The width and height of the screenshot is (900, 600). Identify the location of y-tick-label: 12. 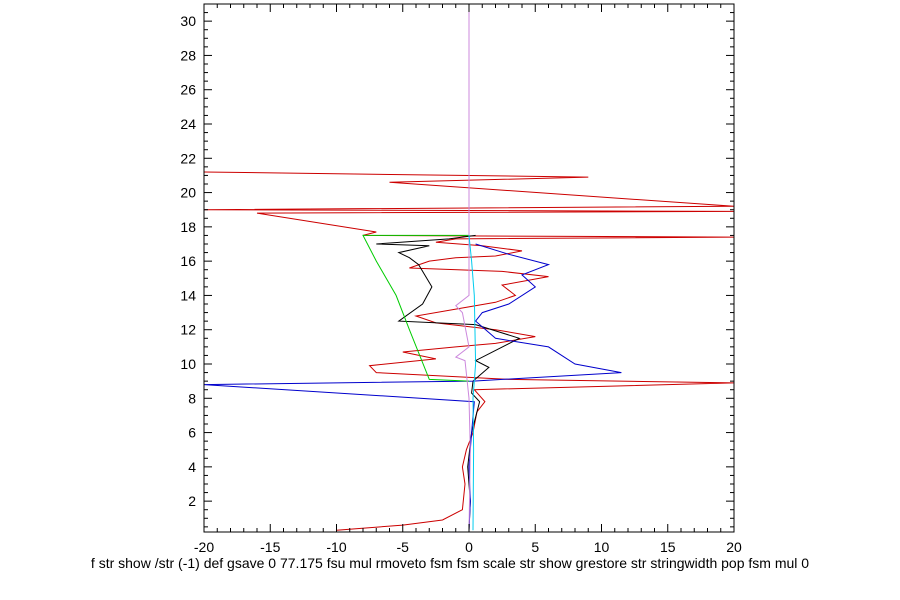
(188, 330).